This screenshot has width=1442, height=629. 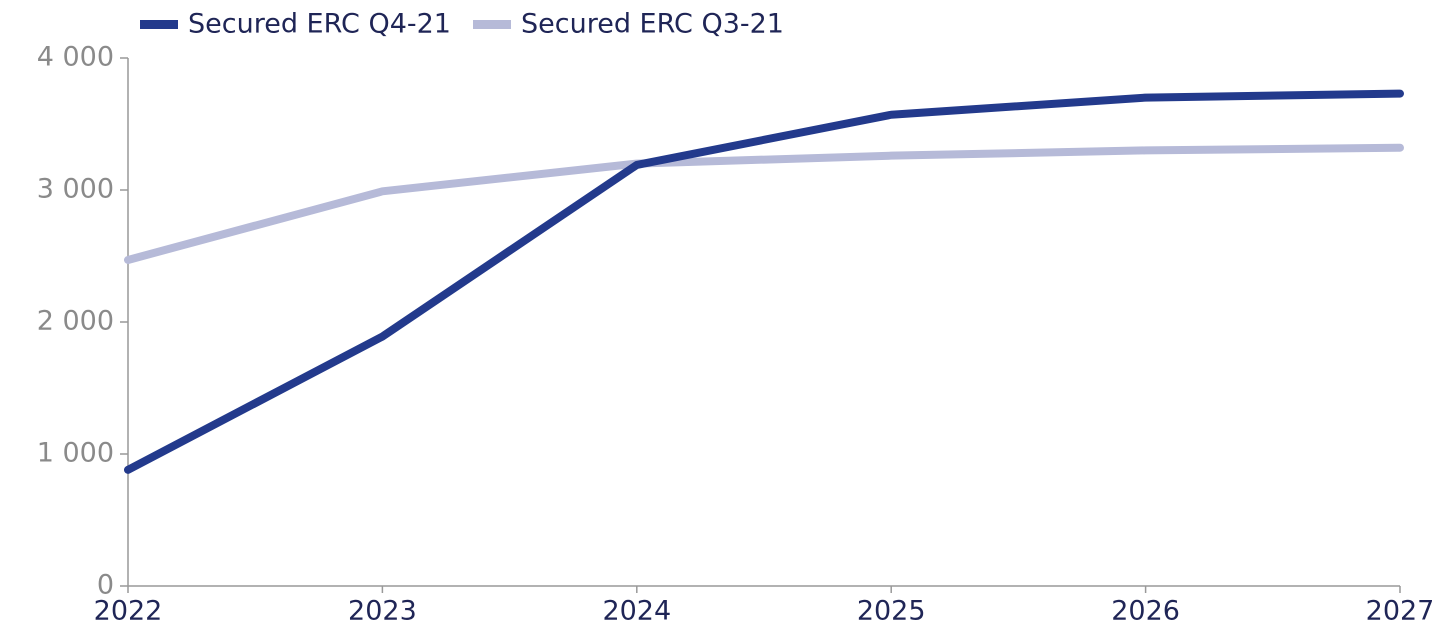 What do you see at coordinates (891, 611) in the screenshot?
I see `x-tick-label: 2025` at bounding box center [891, 611].